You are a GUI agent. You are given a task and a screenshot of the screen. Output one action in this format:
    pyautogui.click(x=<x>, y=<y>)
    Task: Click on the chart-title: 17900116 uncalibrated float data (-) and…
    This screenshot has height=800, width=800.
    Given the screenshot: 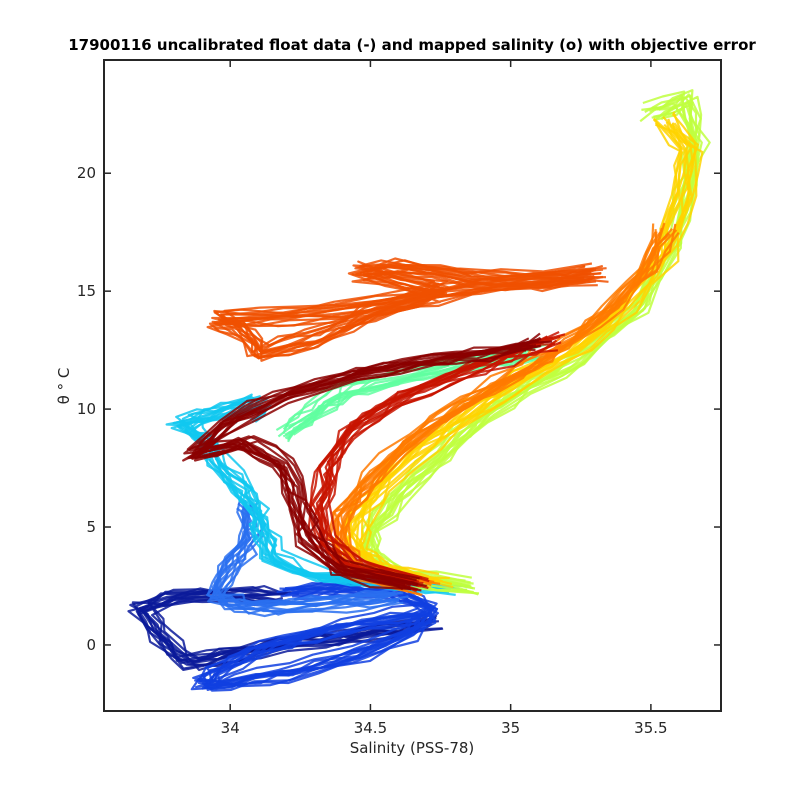 What is the action you would take?
    pyautogui.click(x=412, y=45)
    